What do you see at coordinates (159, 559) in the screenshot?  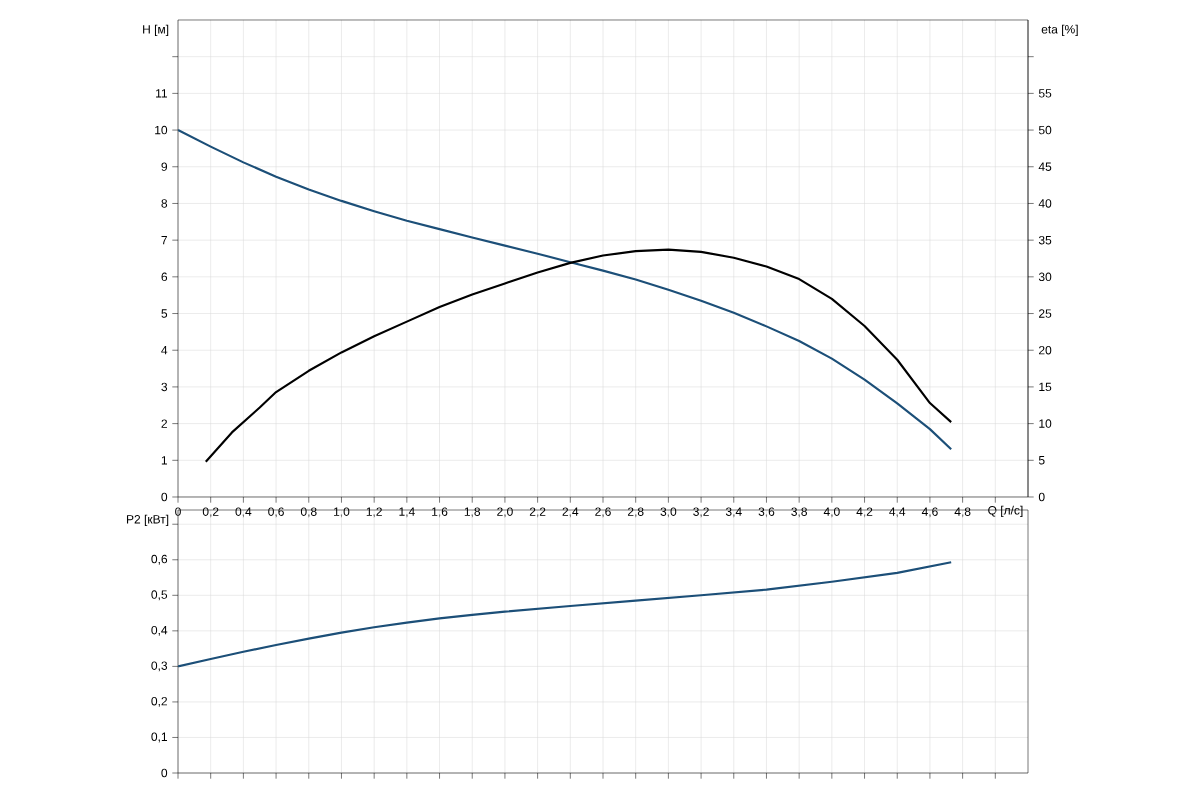 I see `y-tick-label: 0,6` at bounding box center [159, 559].